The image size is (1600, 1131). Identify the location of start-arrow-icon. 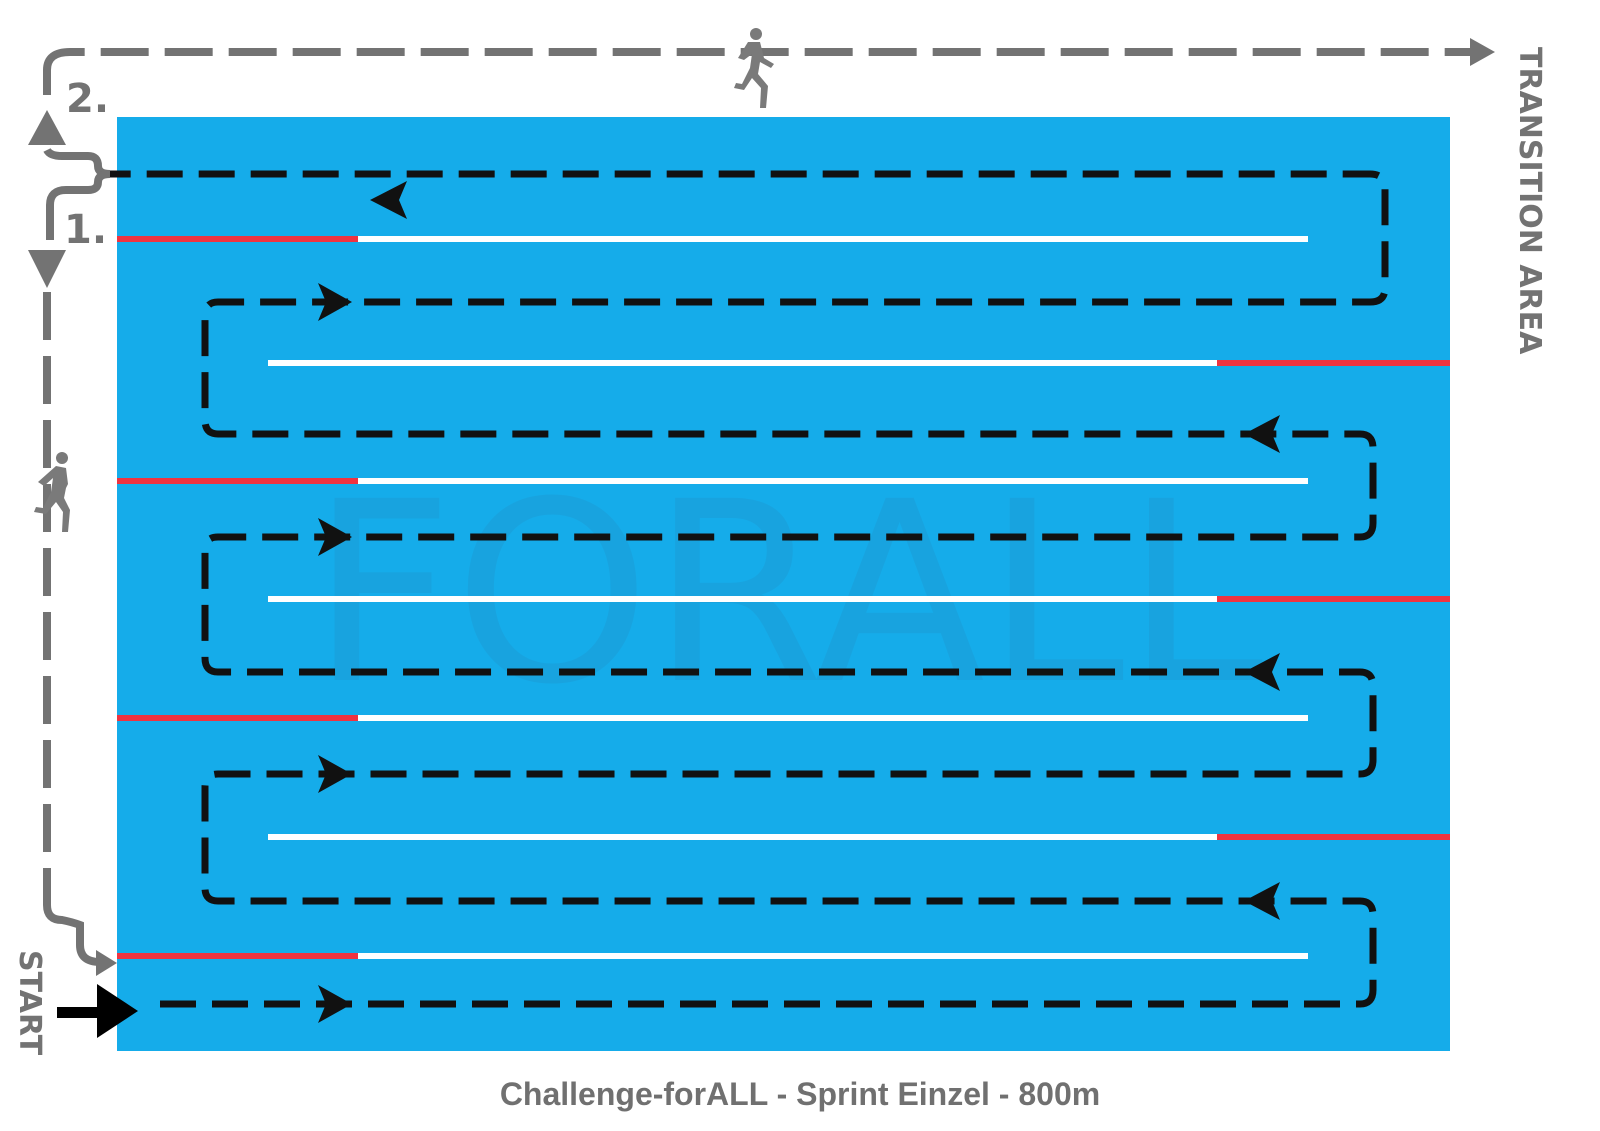
(97, 1011).